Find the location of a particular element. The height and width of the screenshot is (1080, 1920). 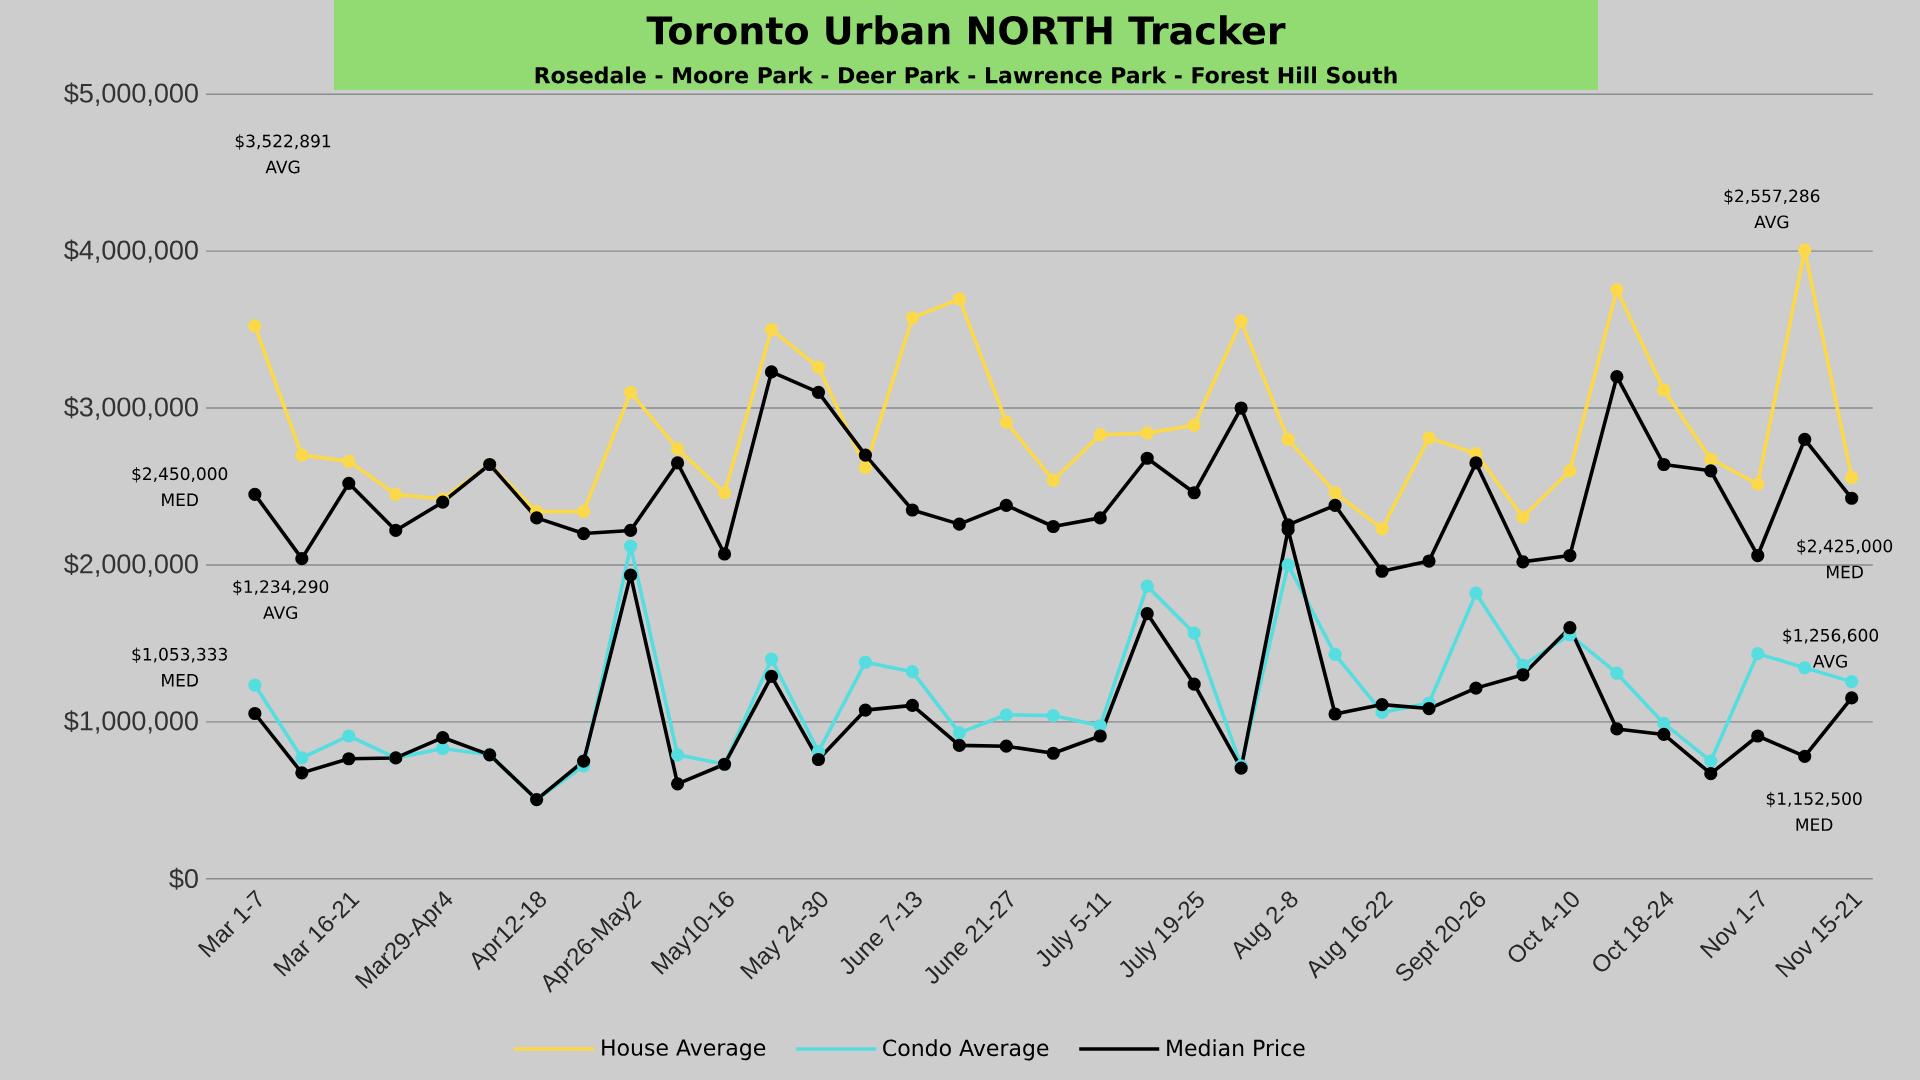

annotation: $2,557,286 AVG is located at coordinates (1772, 209).